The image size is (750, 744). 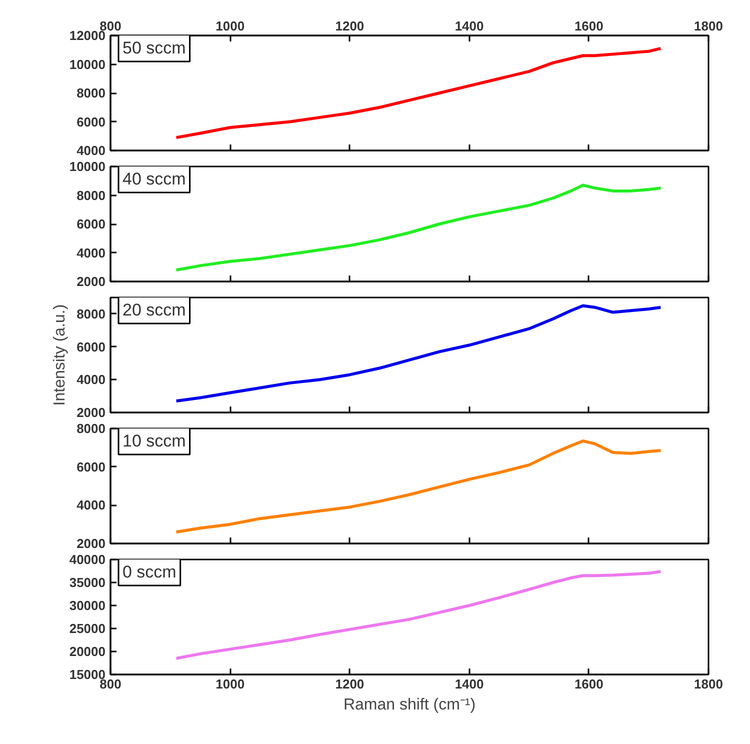 What do you see at coordinates (154, 310) in the screenshot?
I see `text: 20 sccm` at bounding box center [154, 310].